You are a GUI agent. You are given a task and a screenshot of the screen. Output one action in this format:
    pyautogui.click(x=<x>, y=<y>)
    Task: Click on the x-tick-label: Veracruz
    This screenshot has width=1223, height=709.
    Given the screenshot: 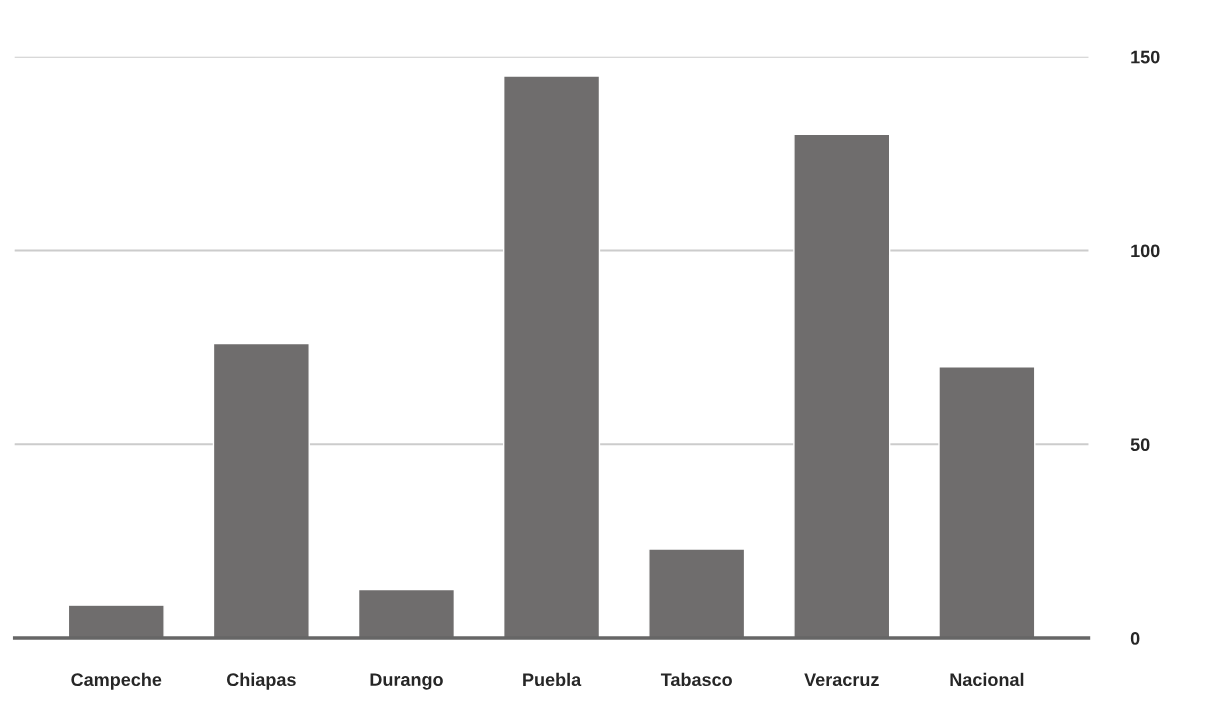 What is the action you would take?
    pyautogui.click(x=841, y=680)
    